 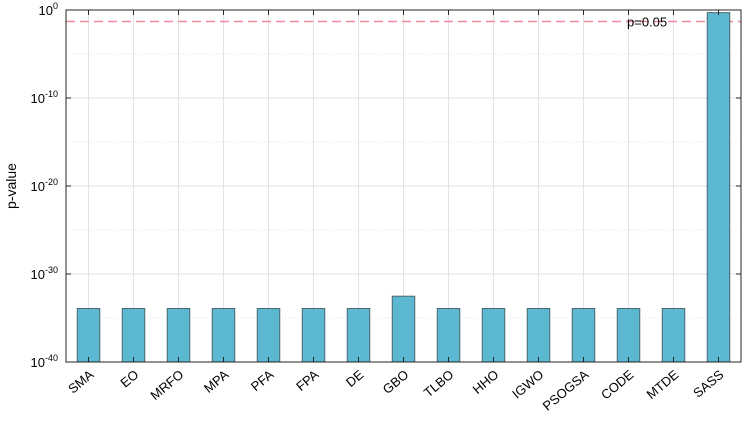 What do you see at coordinates (538, 335) in the screenshot?
I see `bar-igwo` at bounding box center [538, 335].